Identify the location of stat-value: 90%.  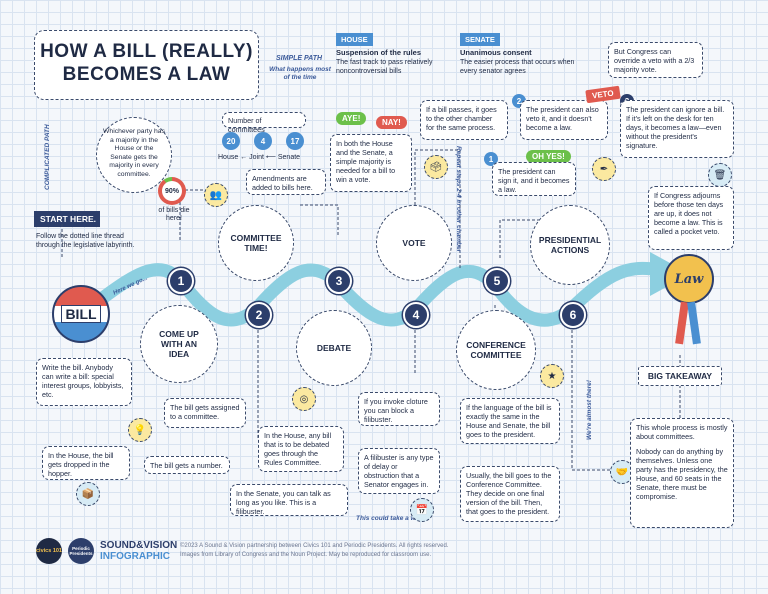
(172, 191).